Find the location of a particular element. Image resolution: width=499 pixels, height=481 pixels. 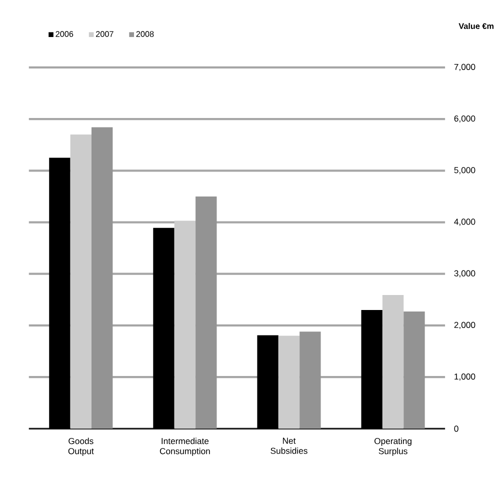

y-tick-label: 4,000 is located at coordinates (465, 222).